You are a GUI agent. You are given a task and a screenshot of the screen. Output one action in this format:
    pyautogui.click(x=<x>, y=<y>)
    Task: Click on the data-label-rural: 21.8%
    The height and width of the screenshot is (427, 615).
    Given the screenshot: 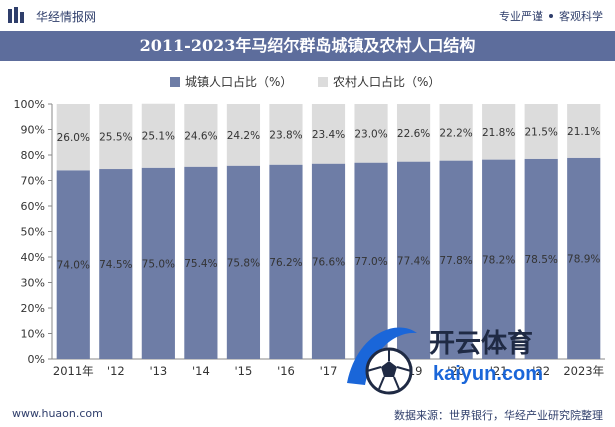 What is the action you would take?
    pyautogui.click(x=498, y=133)
    